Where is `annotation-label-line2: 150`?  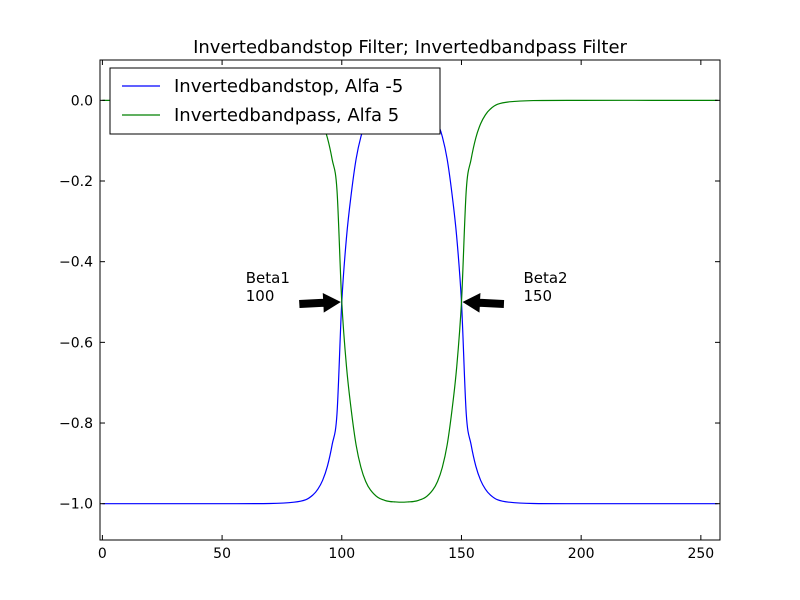
annotation-label-line2: 150 is located at coordinates (537, 296).